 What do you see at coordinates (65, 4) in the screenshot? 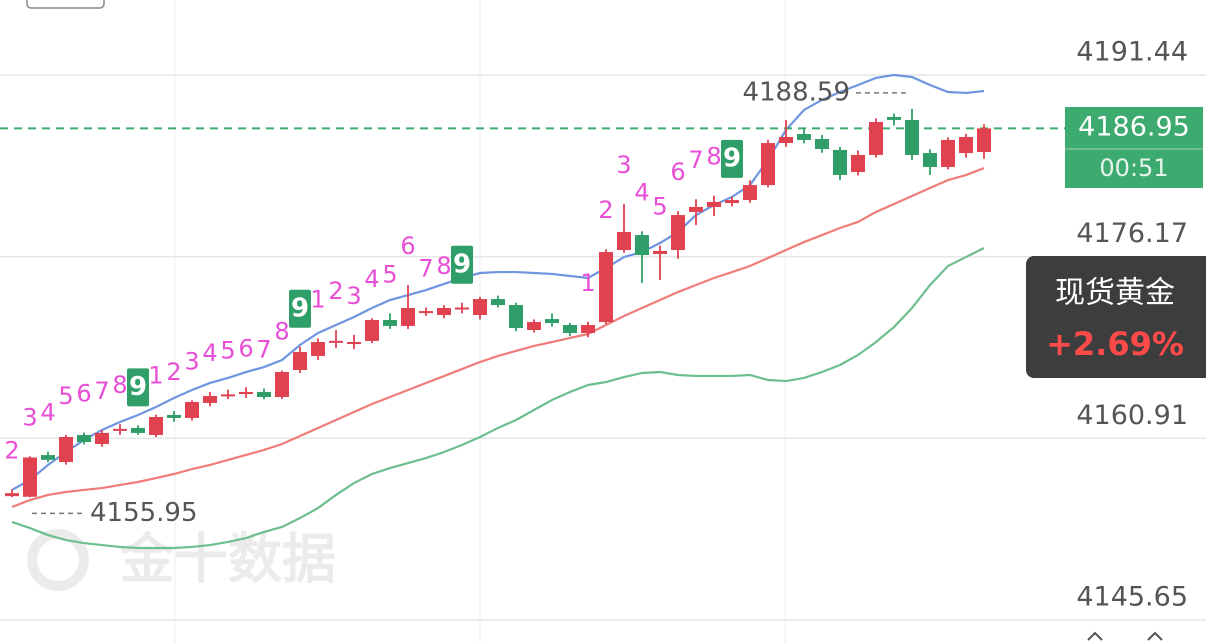
I see `top-button` at bounding box center [65, 4].